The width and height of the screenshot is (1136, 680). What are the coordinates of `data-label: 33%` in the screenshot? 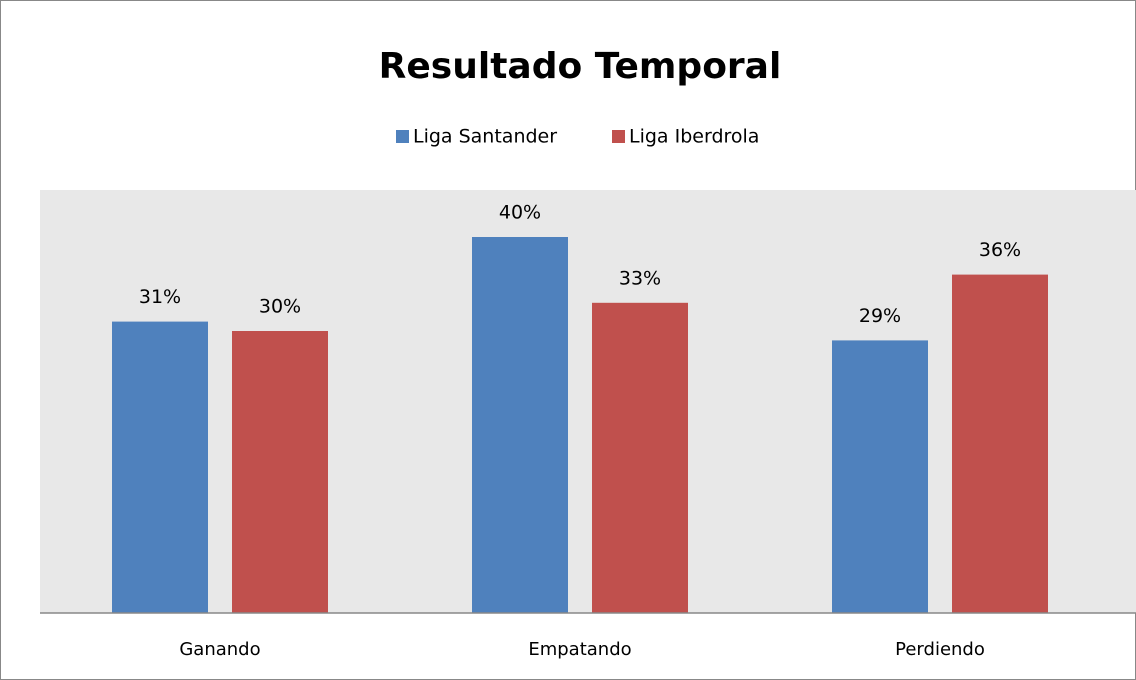 It's located at (640, 278).